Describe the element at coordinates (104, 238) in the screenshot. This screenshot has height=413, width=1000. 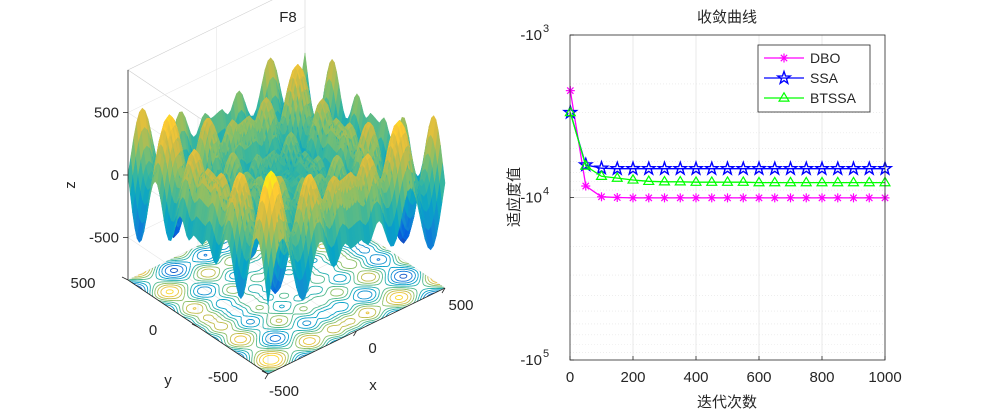
I see `z-tick-label: -500` at that location.